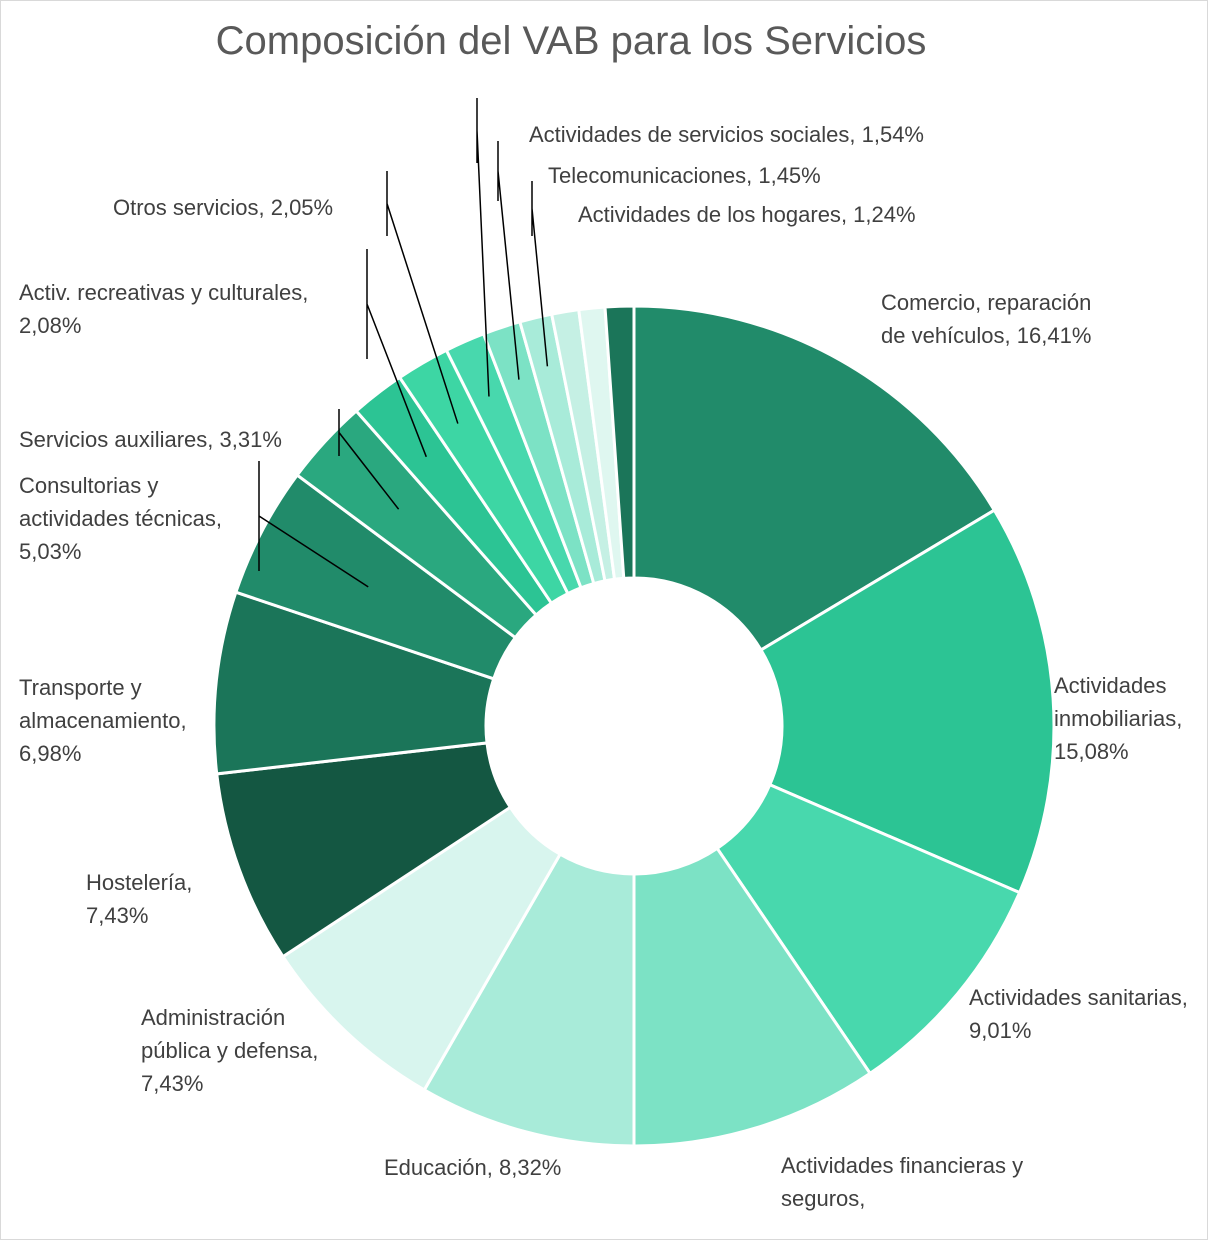 Image resolution: width=1208 pixels, height=1240 pixels. Describe the element at coordinates (227, 1034) in the screenshot. I see `label-category: Administración pública y defensa` at that location.